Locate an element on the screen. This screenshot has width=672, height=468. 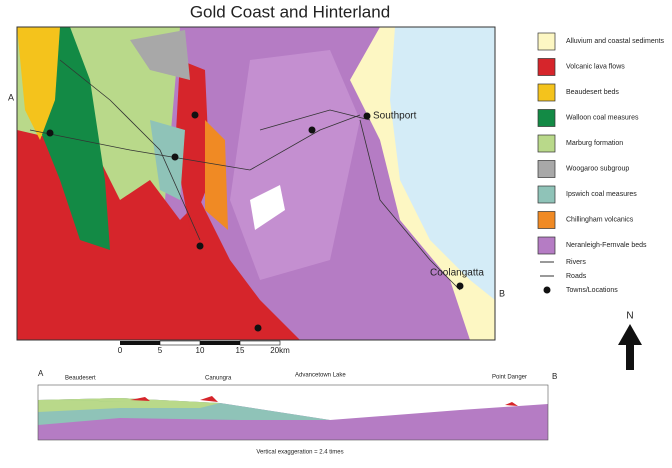
scale-bar is located at coordinates (200, 343).